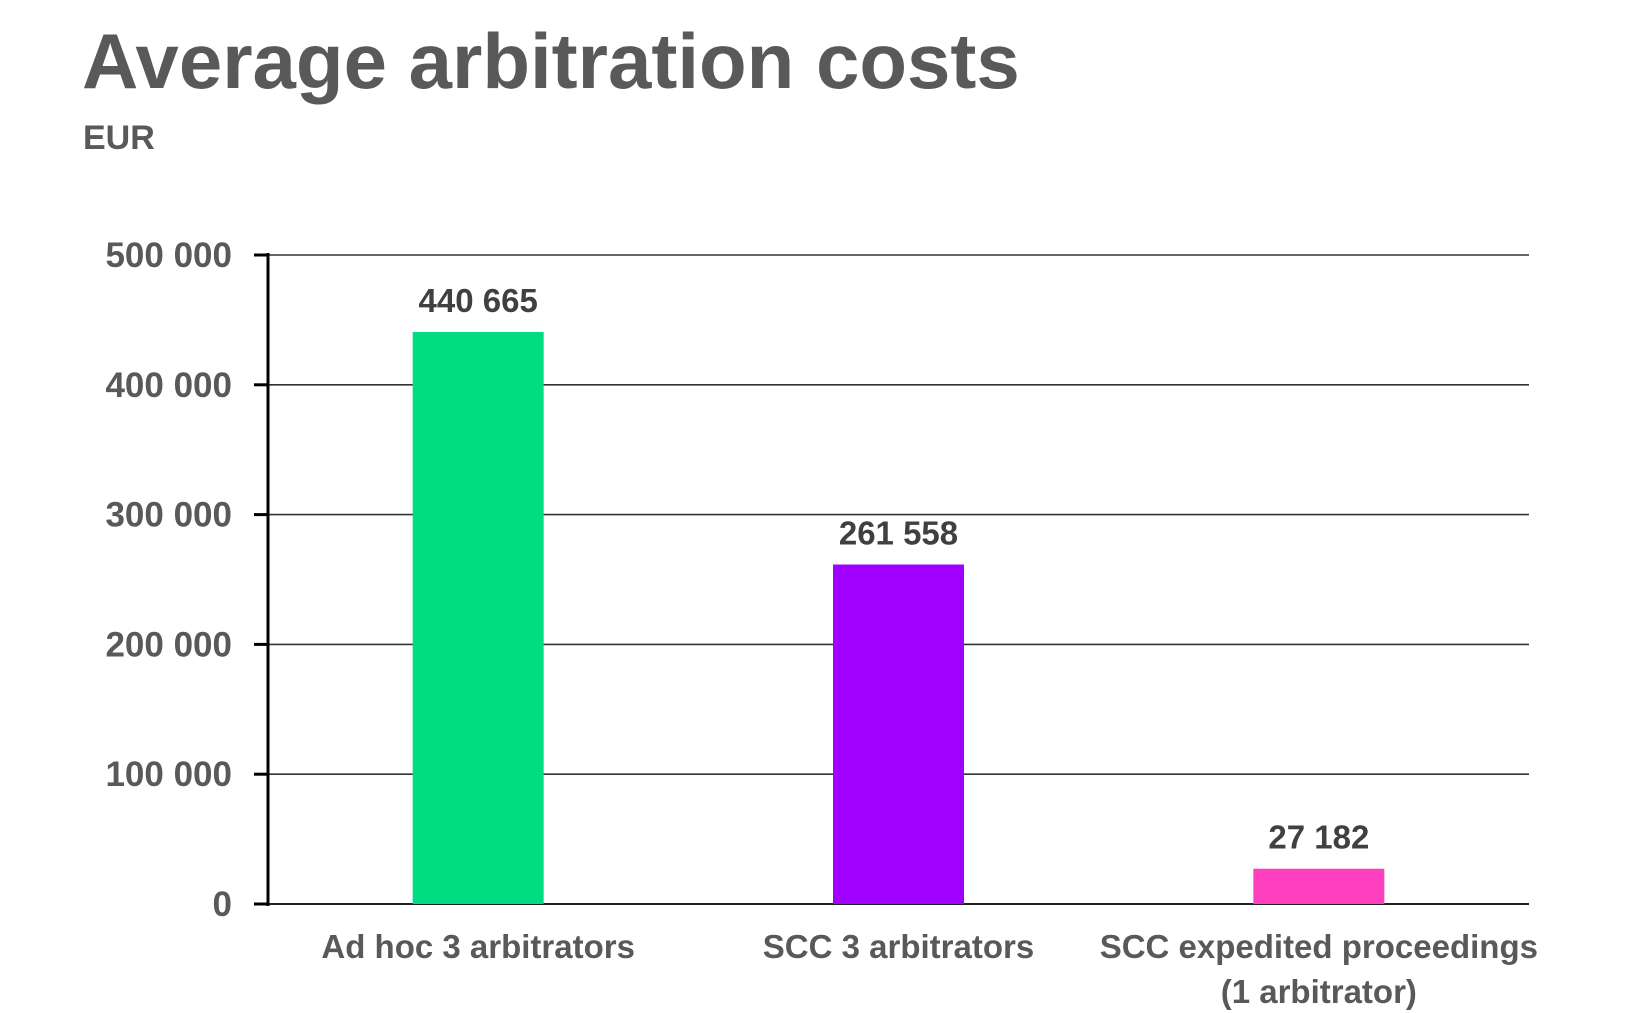  Describe the element at coordinates (168, 644) in the screenshot. I see `y-tick-label: 200 000` at that location.